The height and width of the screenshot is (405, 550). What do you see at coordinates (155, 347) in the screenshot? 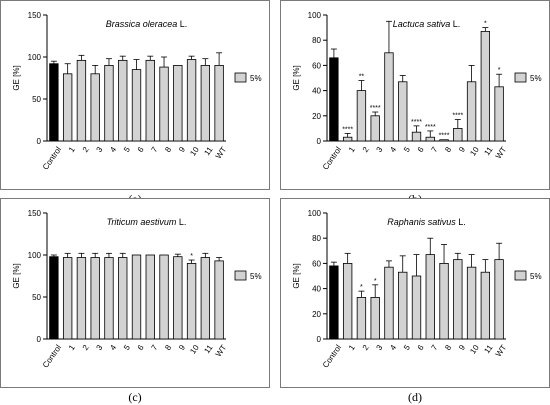
I see `x-tick-label: 7` at bounding box center [155, 347].